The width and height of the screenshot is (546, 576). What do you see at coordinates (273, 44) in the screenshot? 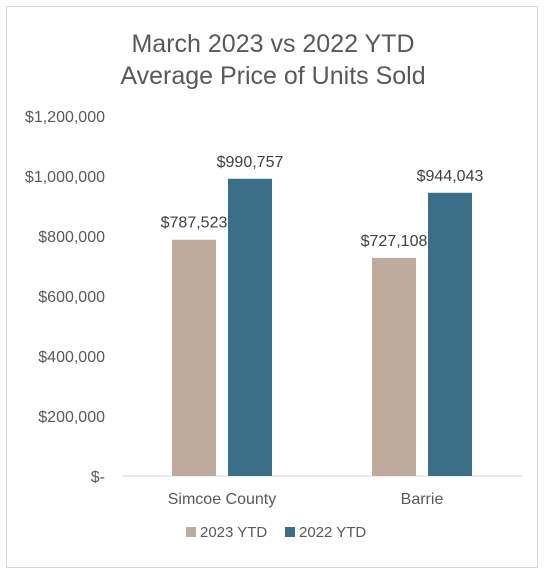
I see `chart-title-line1: March 2023 vs 2022 YTD` at bounding box center [273, 44].